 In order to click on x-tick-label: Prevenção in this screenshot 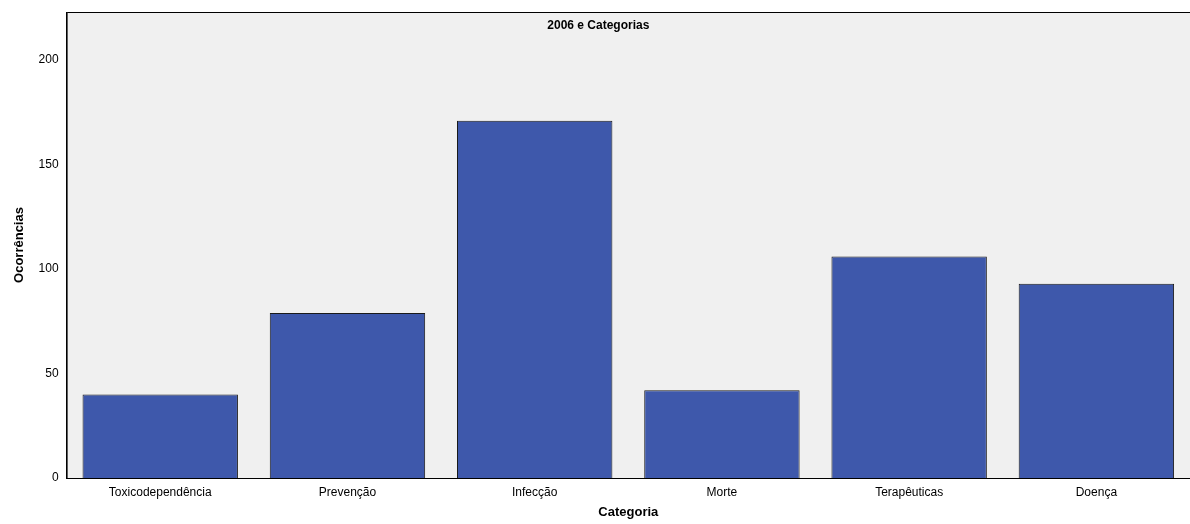, I will do `click(347, 491)`.